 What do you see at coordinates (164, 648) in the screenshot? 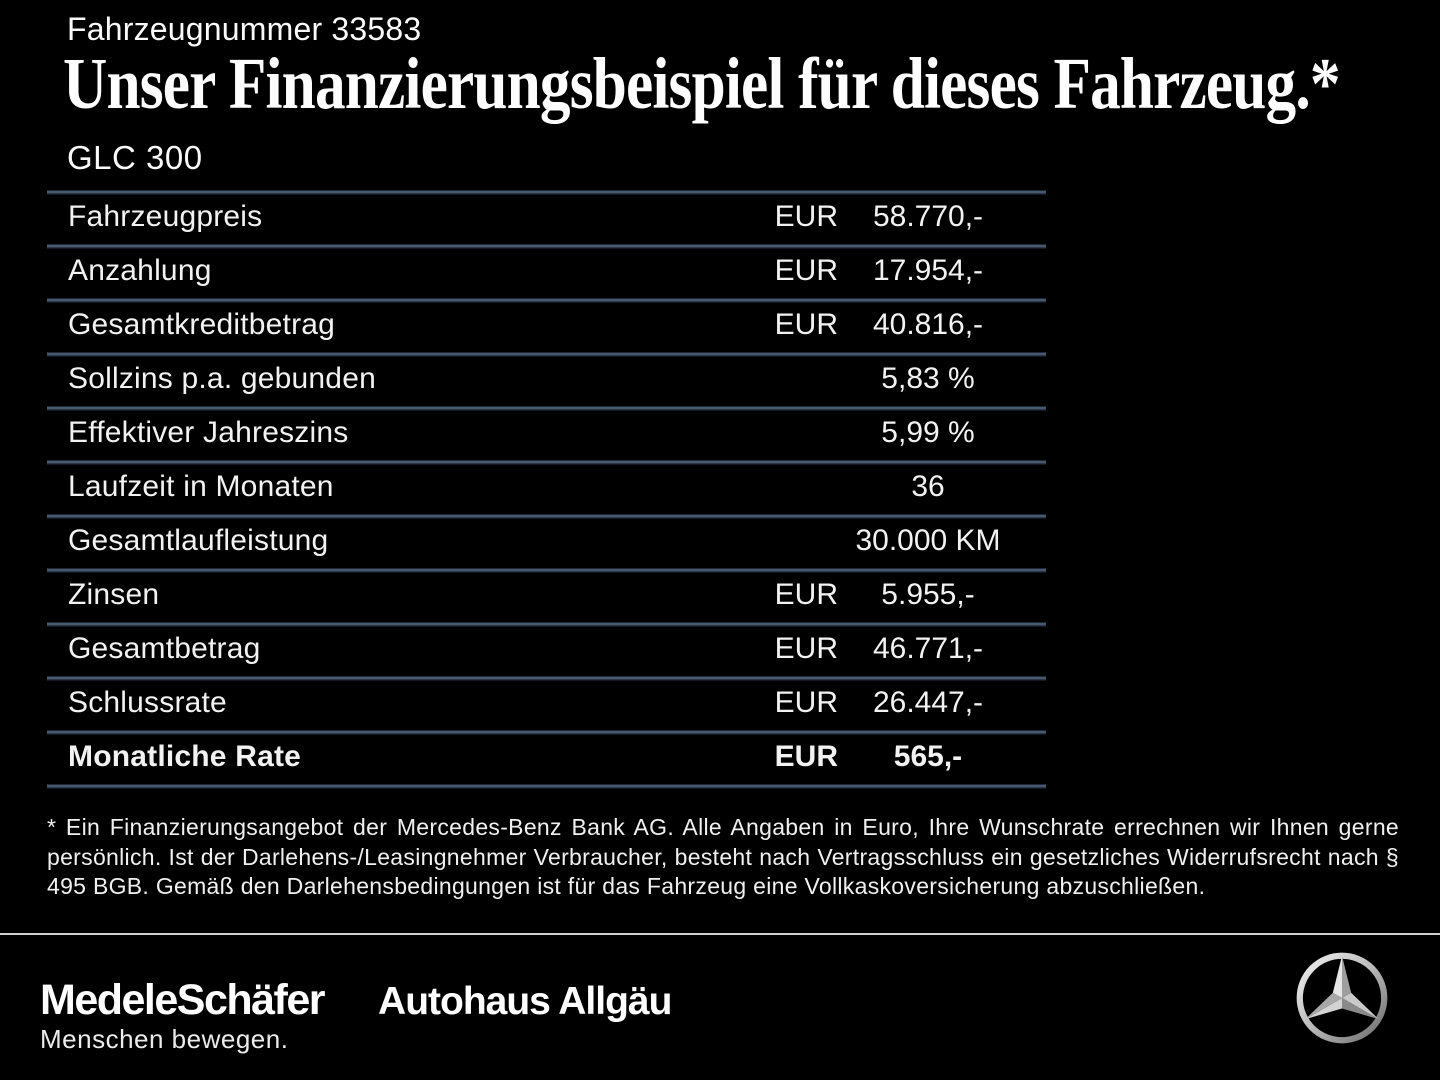
I see `row-label: Gesamtbetrag` at bounding box center [164, 648].